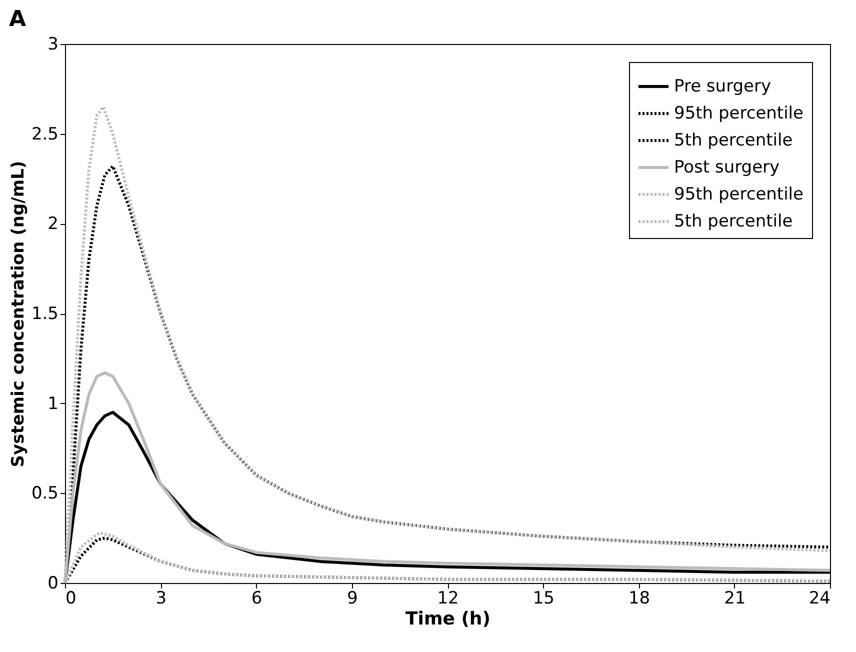  I want to click on x-tick-label: 18, so click(639, 598).